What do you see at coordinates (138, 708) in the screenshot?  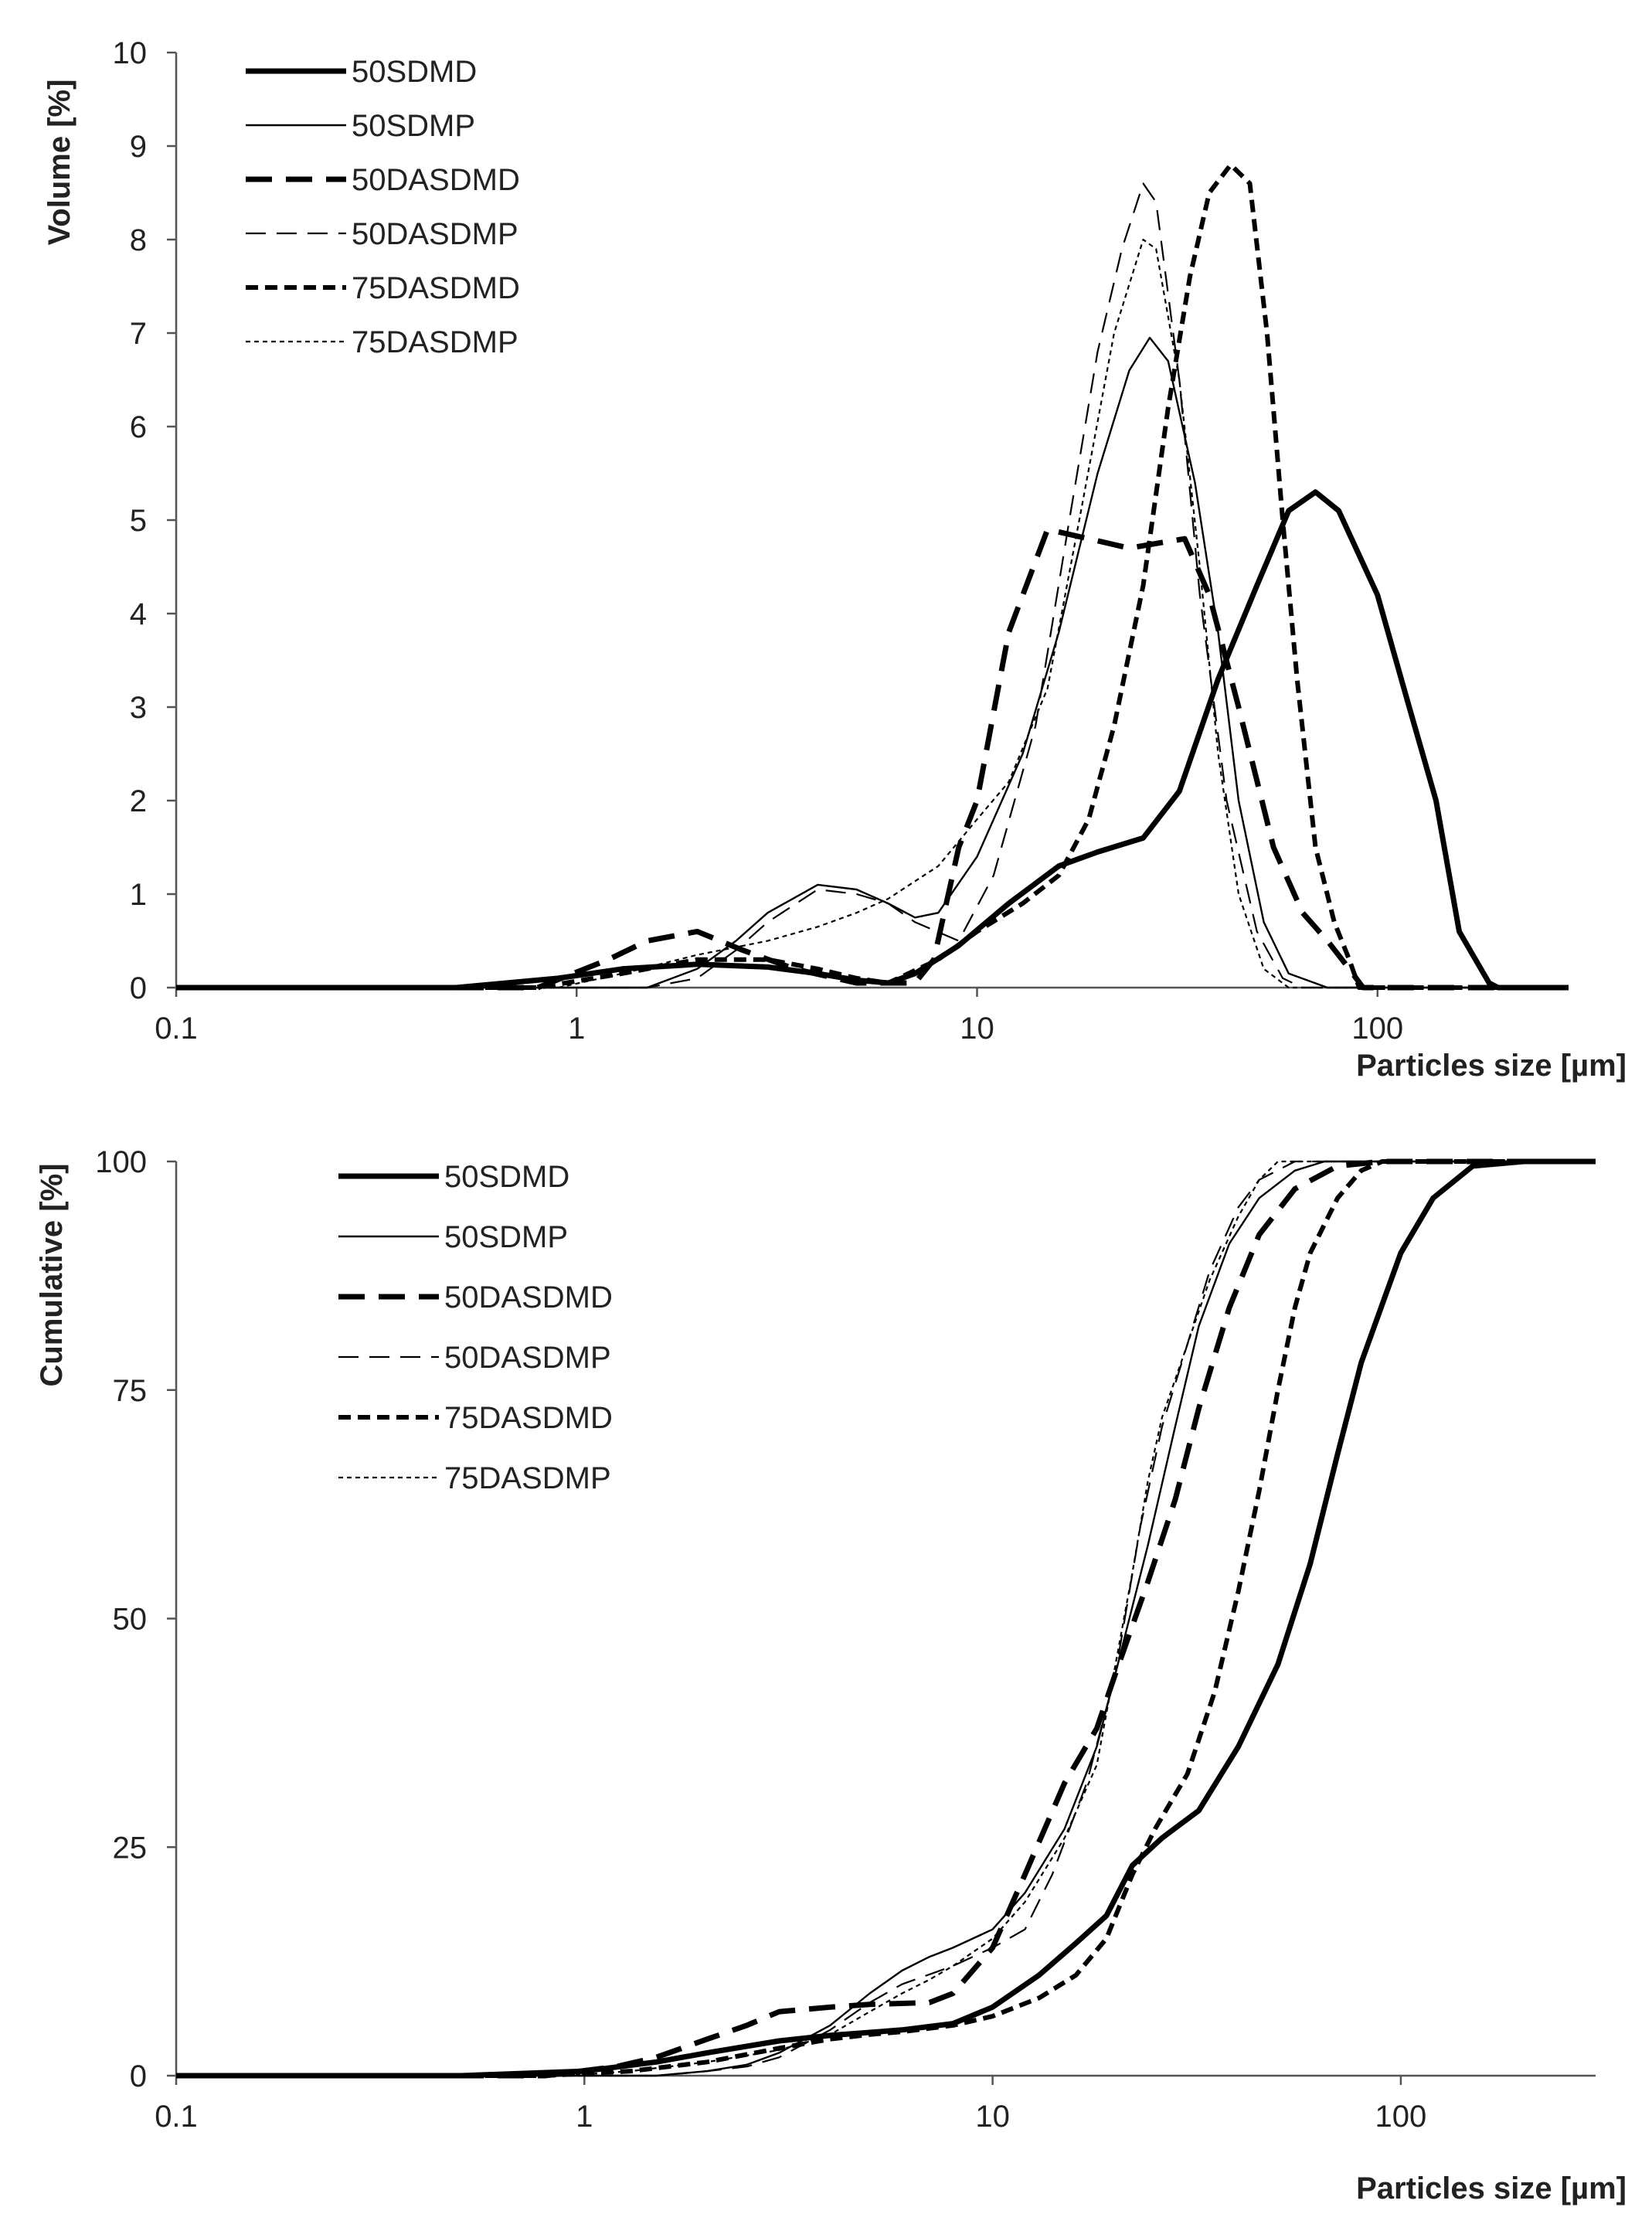 I see `volume-y-tick-label-3: 3` at bounding box center [138, 708].